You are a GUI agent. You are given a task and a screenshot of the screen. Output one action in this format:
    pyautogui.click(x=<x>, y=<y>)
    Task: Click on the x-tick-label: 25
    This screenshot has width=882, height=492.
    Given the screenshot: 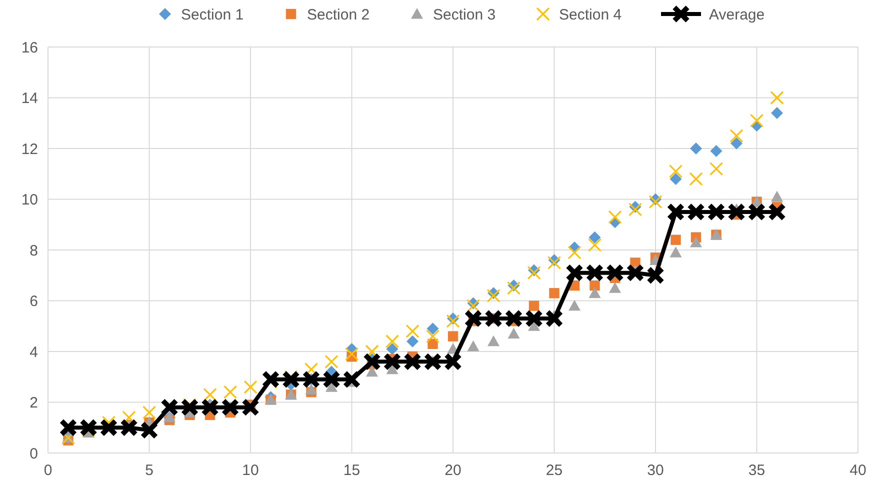 What is the action you would take?
    pyautogui.click(x=554, y=470)
    